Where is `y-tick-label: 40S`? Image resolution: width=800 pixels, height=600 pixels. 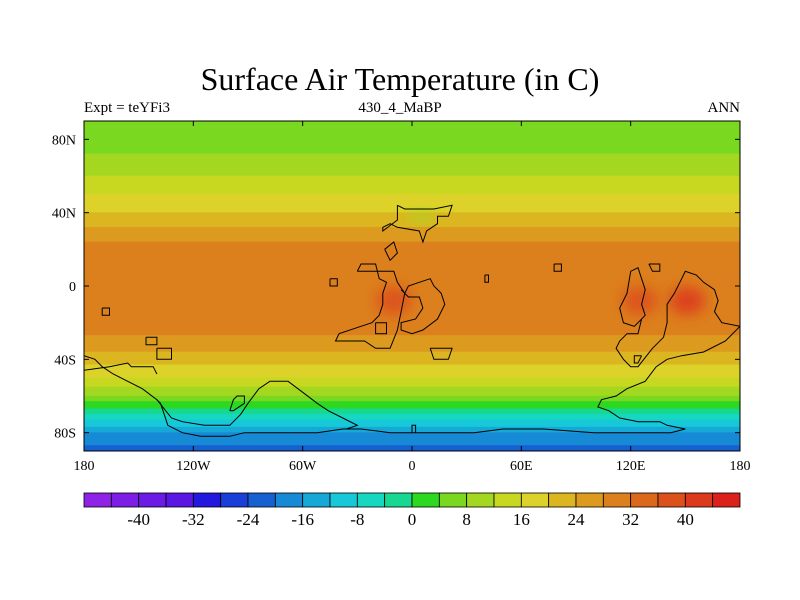 y-tick-label: 40S is located at coordinates (65, 360).